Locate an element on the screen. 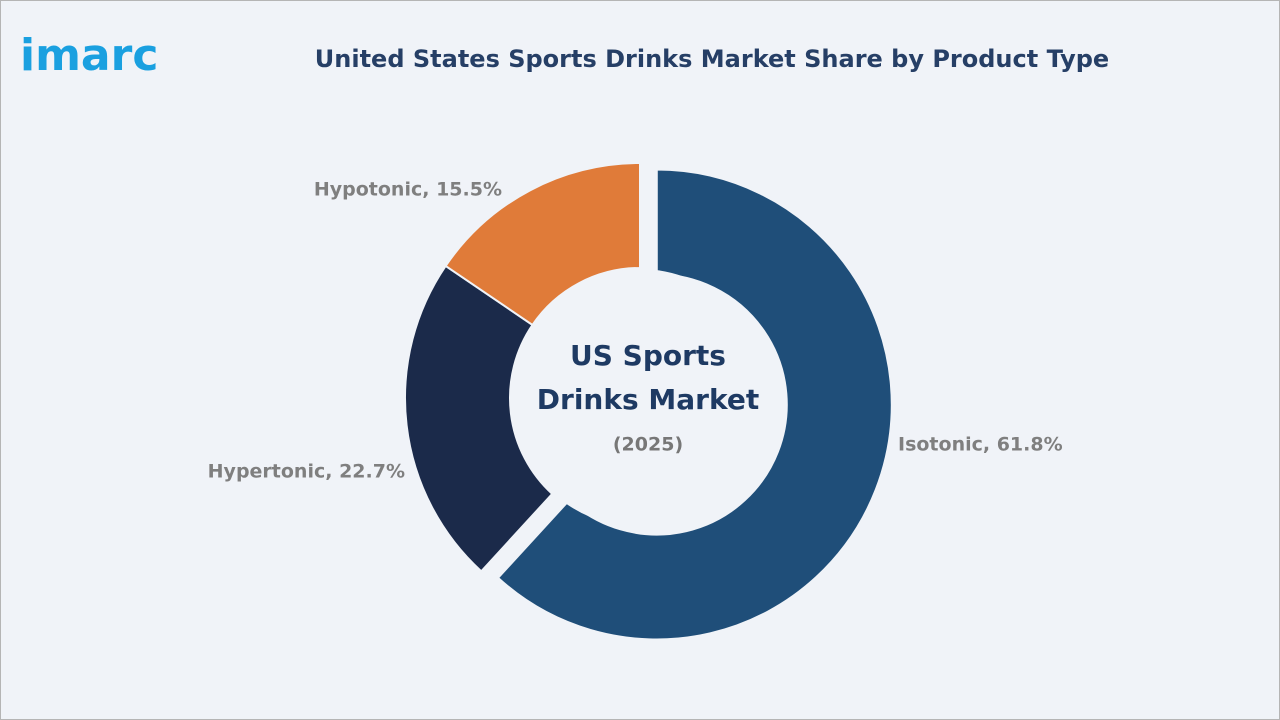 The height and width of the screenshot is (720, 1280). center-label: US Sports is located at coordinates (648, 355).